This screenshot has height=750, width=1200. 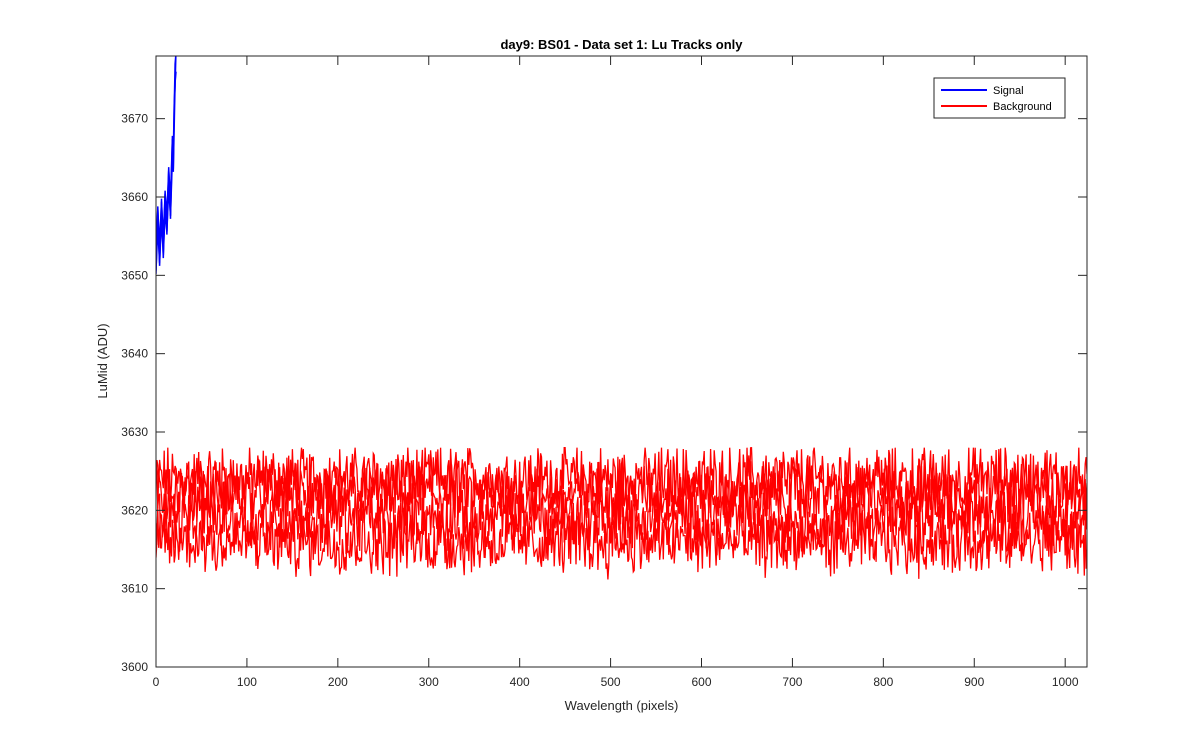 What do you see at coordinates (156, 682) in the screenshot?
I see `x-tick-label: 0` at bounding box center [156, 682].